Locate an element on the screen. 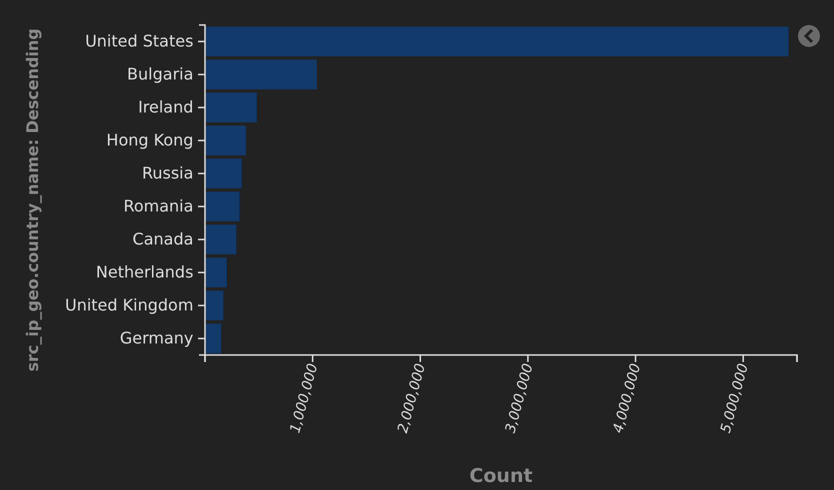 The height and width of the screenshot is (490, 834). y-tick-label: Russia is located at coordinates (168, 173).